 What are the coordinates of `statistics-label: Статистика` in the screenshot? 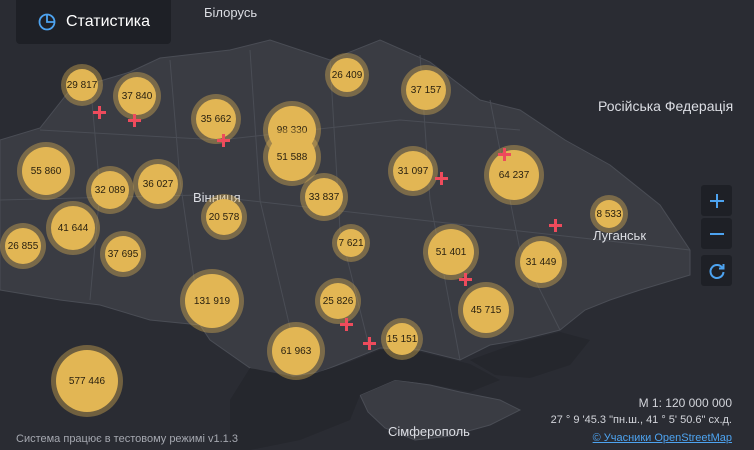 It's located at (108, 21).